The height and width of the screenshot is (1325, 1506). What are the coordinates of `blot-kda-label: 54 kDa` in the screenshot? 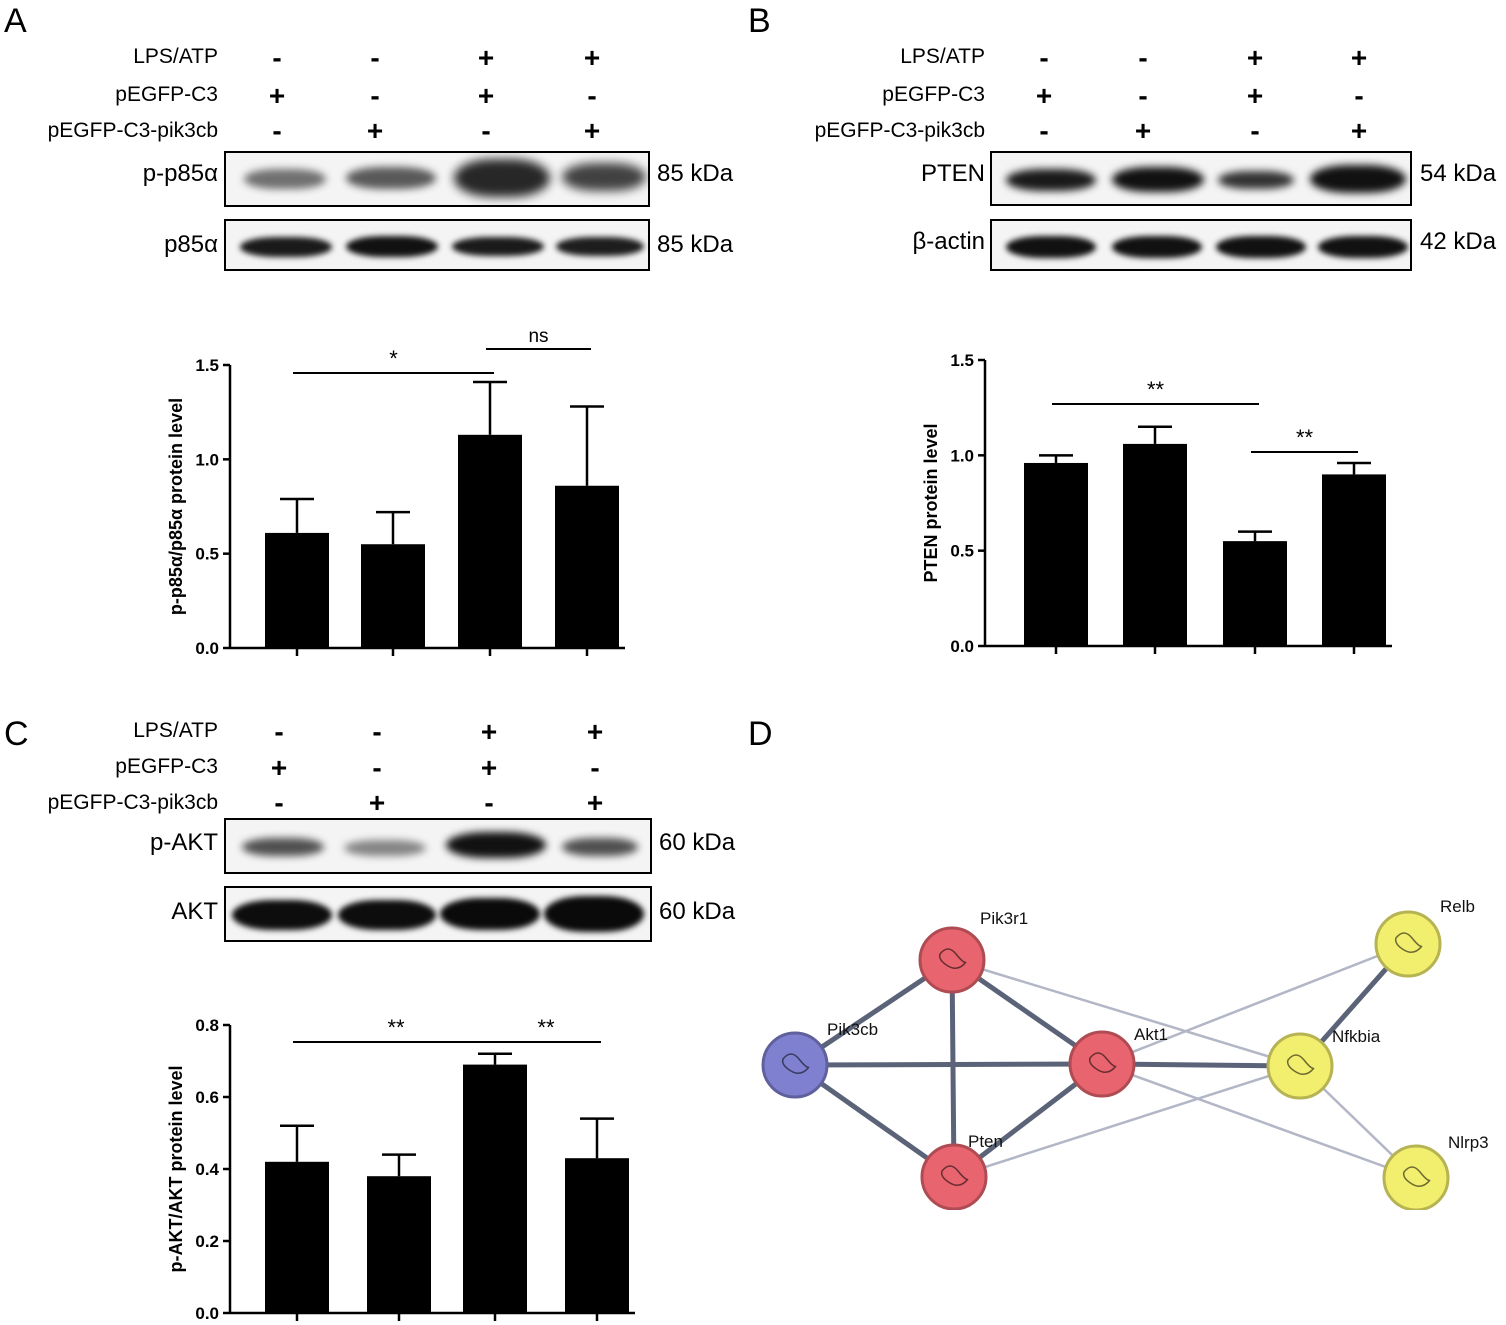 It's located at (1458, 173).